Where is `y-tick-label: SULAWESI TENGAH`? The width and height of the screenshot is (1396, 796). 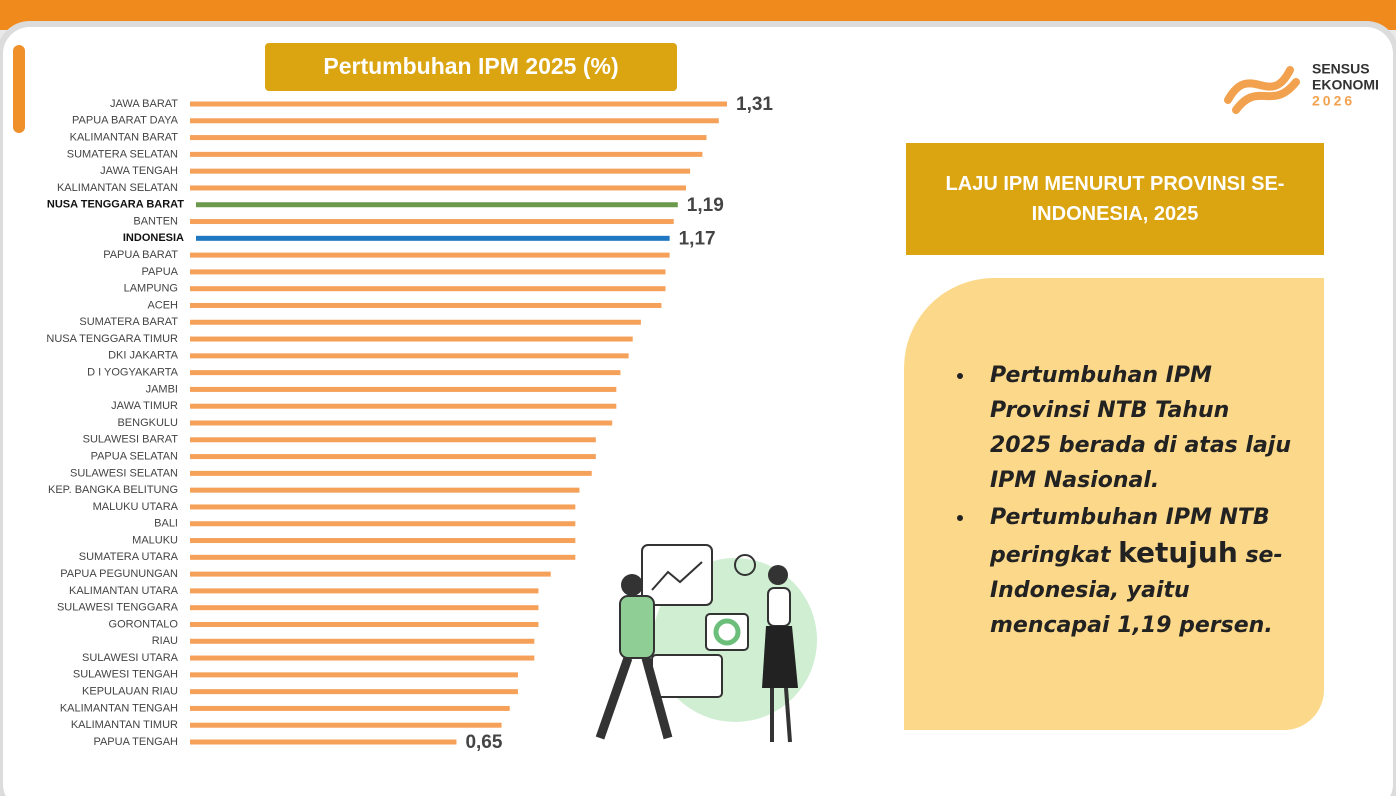
y-tick-label: SULAWESI TENGAH is located at coordinates (125, 675).